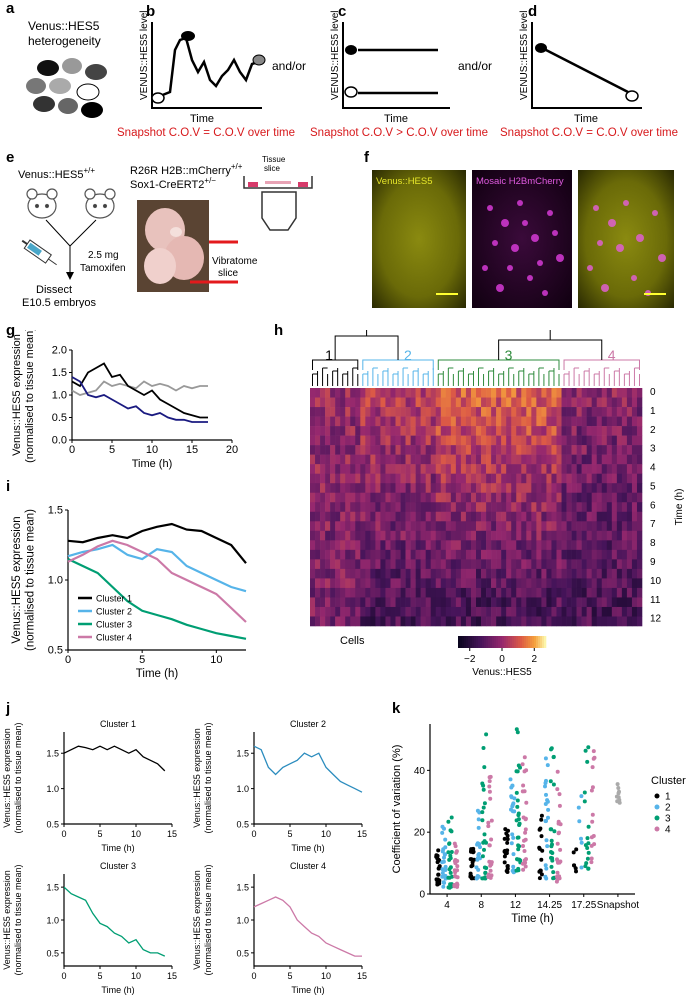  Describe the element at coordinates (139, 399) in the screenshot. I see `series-line-navy` at that location.